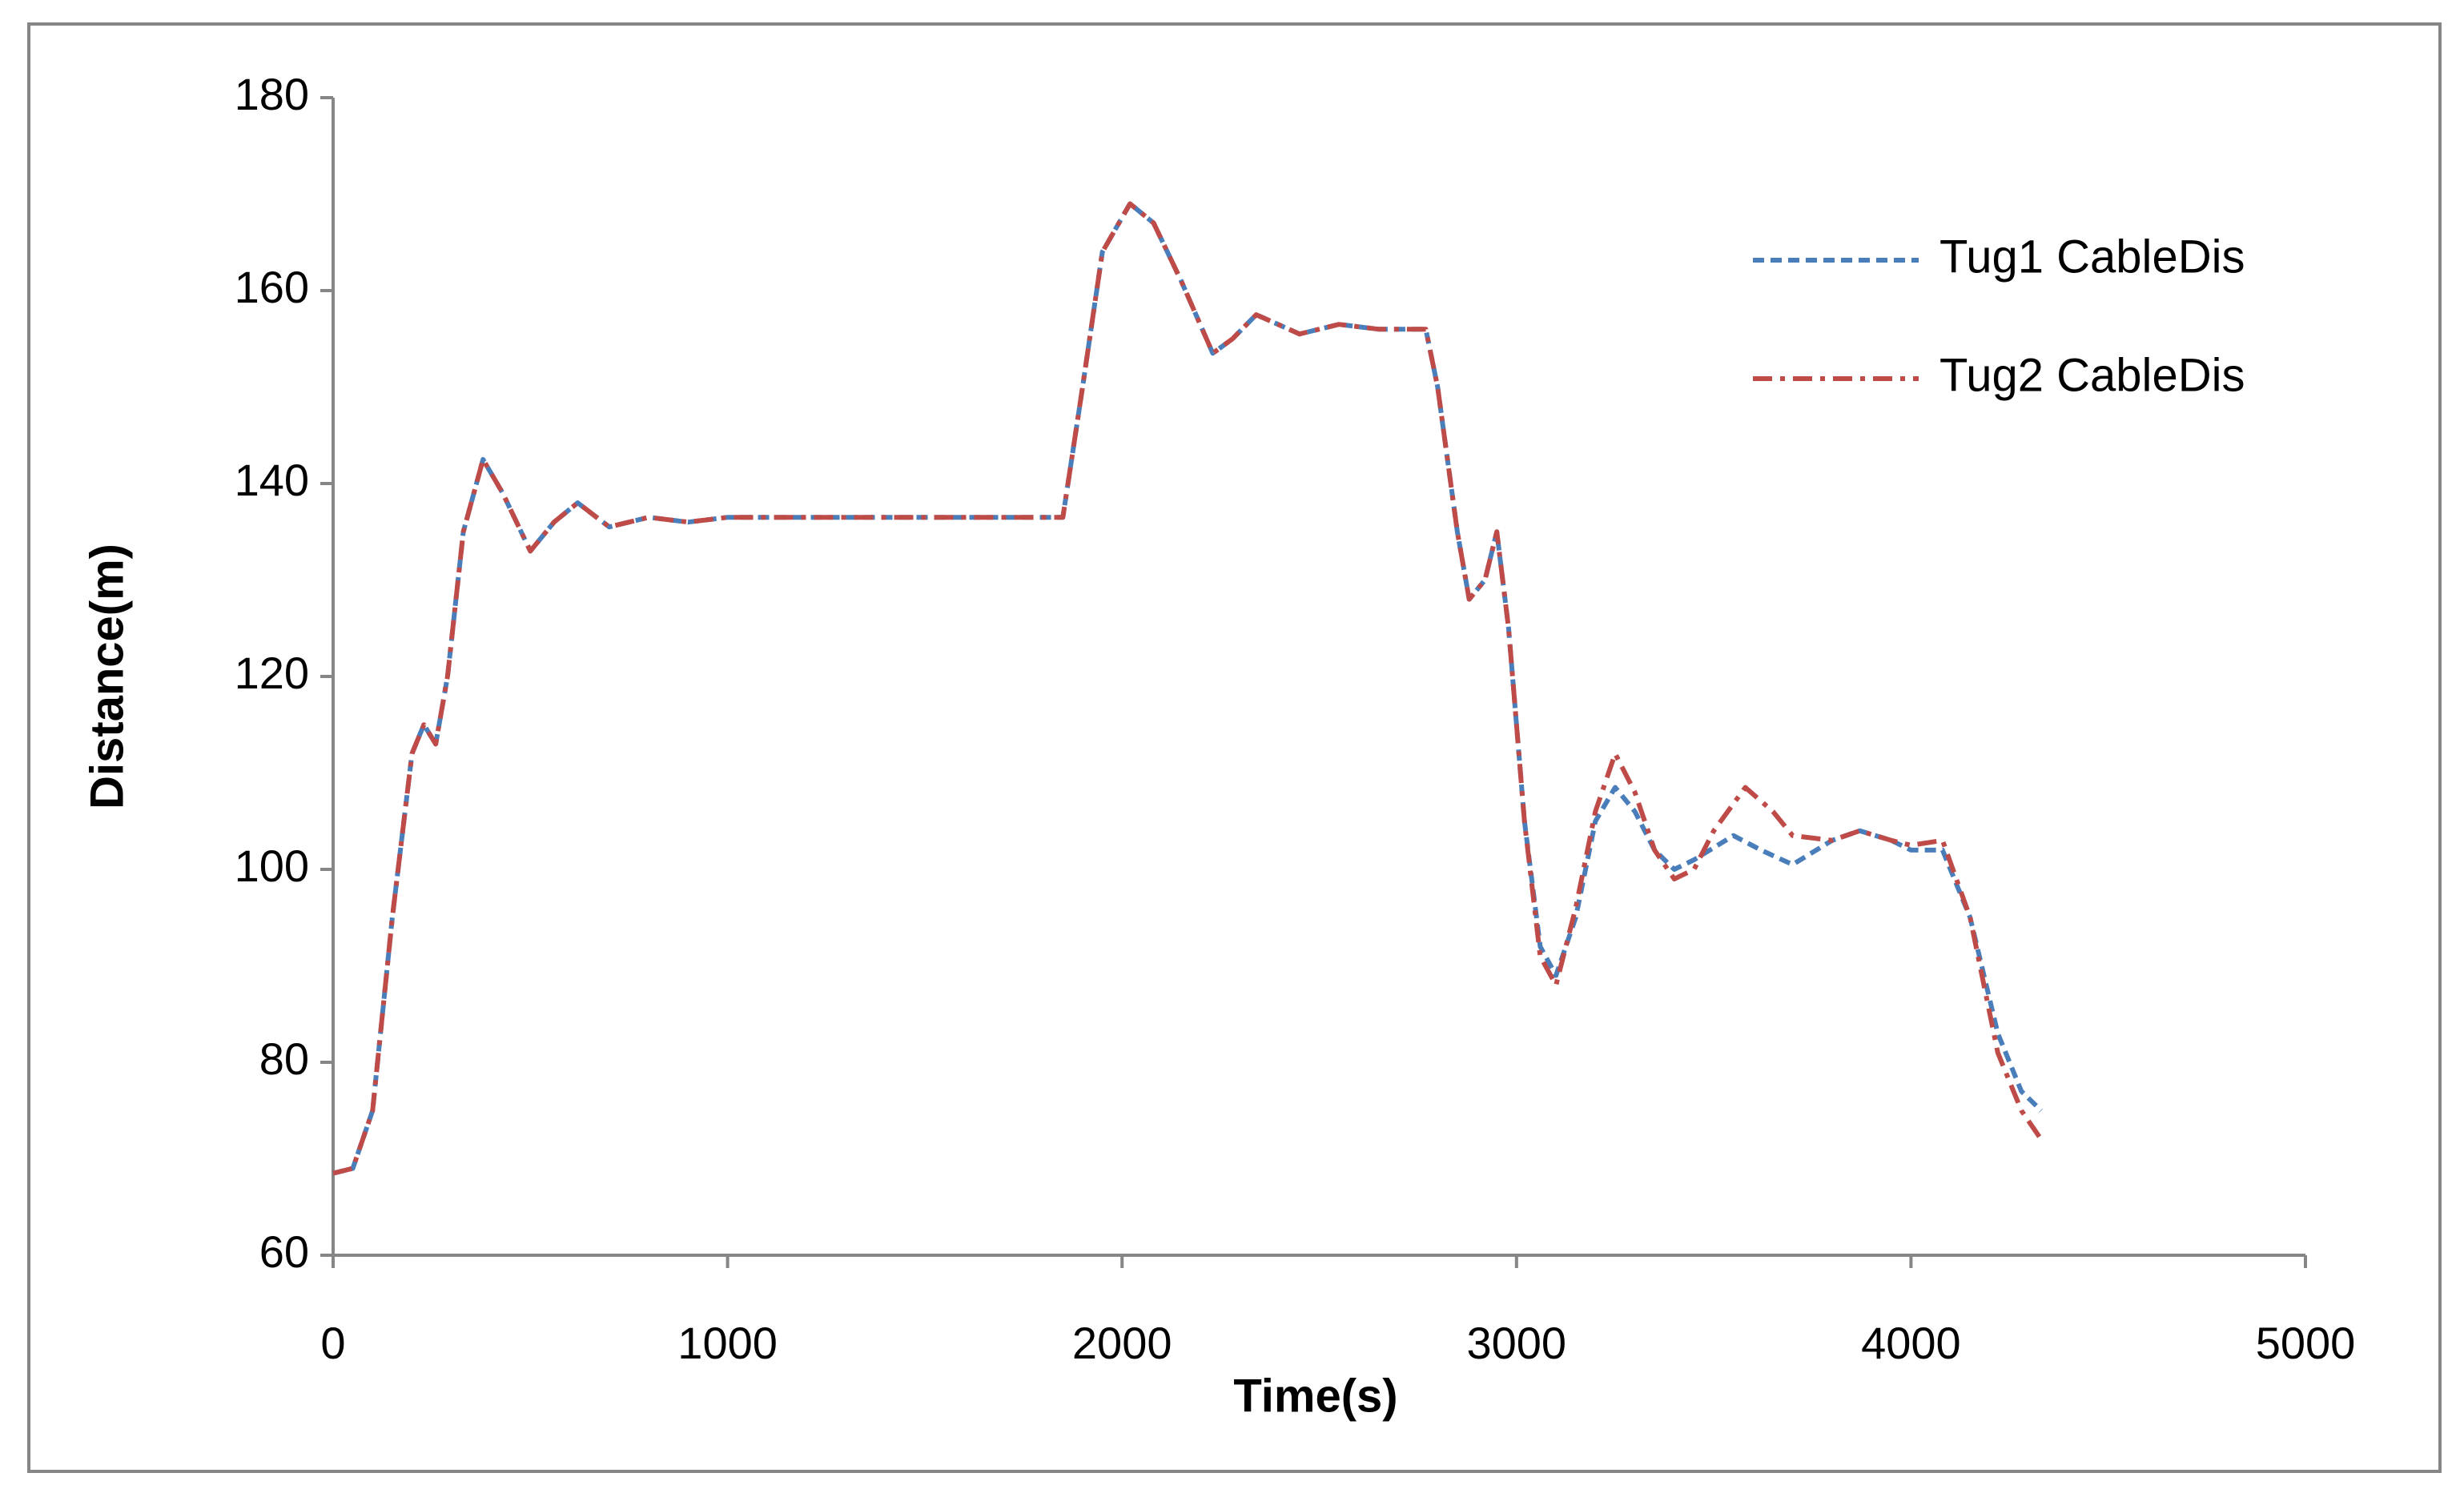  Describe the element at coordinates (107, 676) in the screenshot. I see `y-axis-label: Distance(m)` at that location.